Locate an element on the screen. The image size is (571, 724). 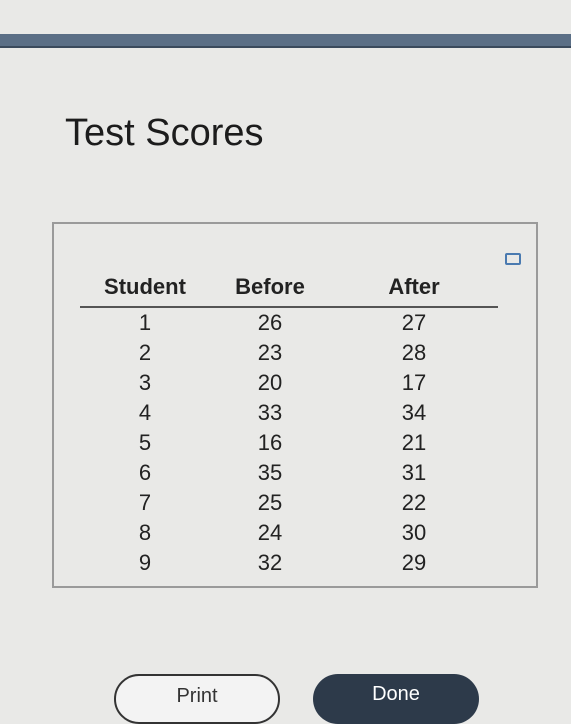
table-cell: 25 is located at coordinates (270, 502).